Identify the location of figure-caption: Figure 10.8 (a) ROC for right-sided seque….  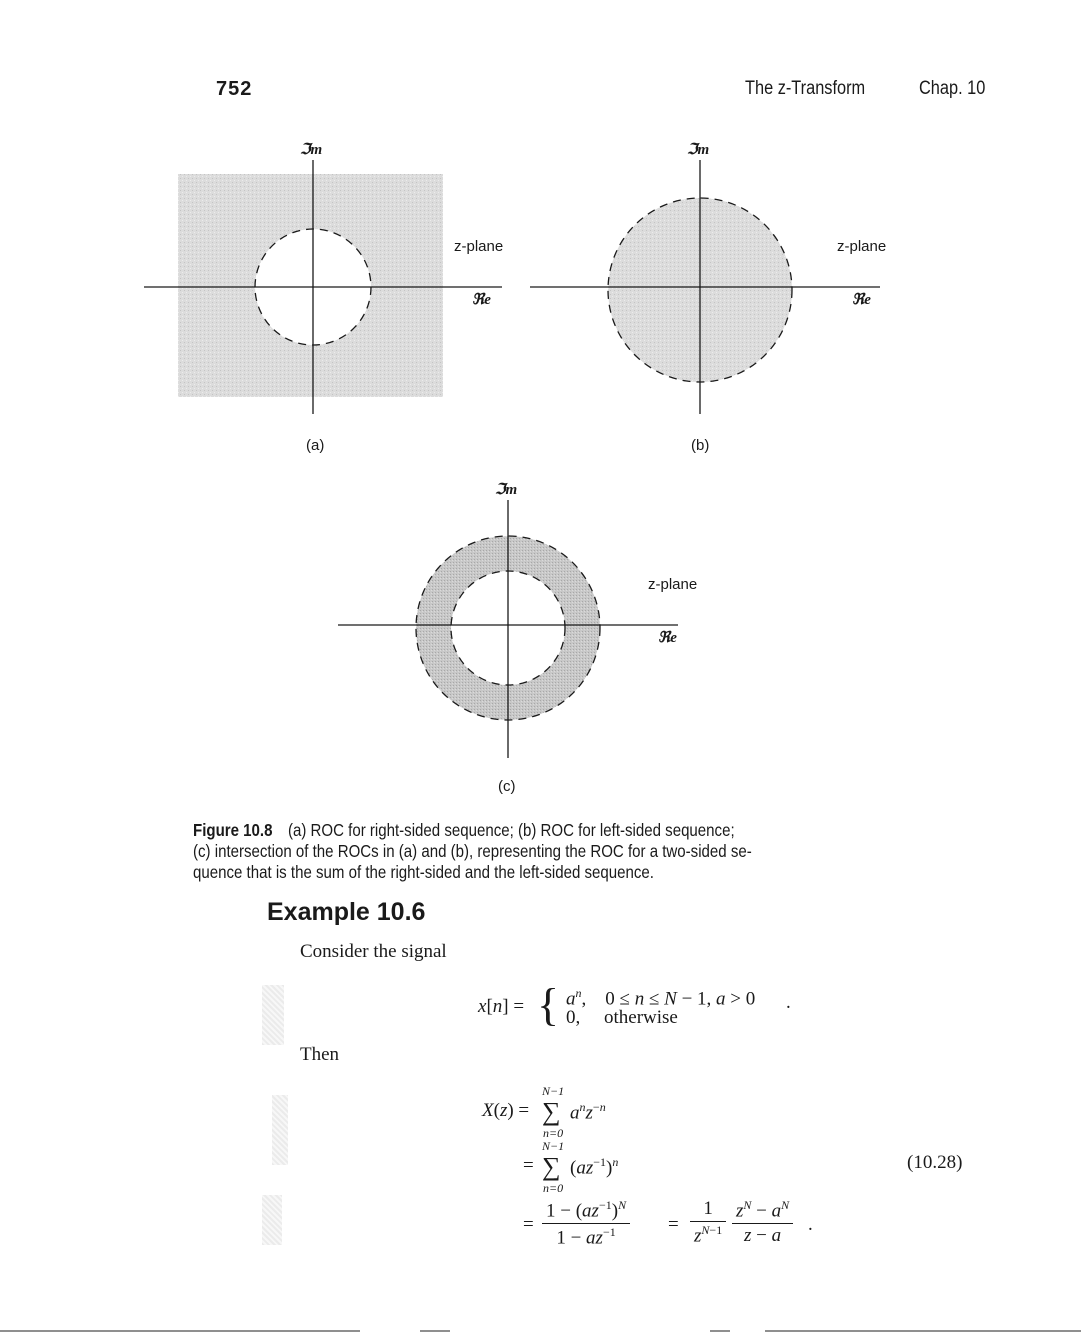
(513, 851).